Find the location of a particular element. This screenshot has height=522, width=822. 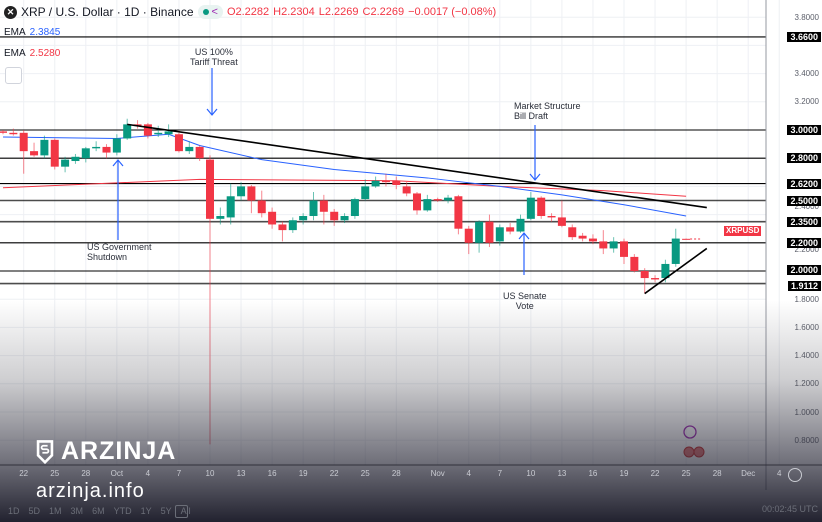

time-tick-label: Nov is located at coordinates (437, 473).